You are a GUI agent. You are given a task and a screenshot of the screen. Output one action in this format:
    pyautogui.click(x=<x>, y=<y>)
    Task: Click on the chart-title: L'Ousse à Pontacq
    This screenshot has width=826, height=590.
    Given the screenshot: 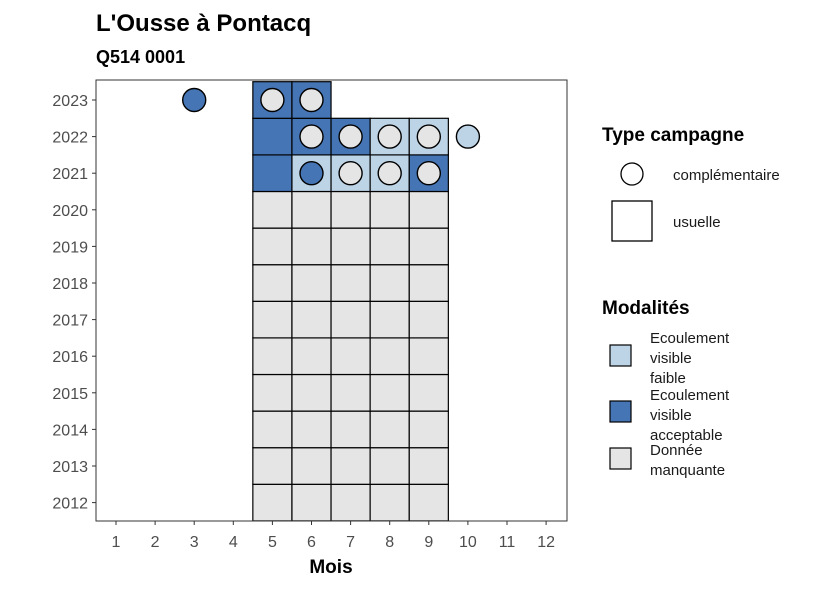 What is the action you would take?
    pyautogui.click(x=203, y=23)
    